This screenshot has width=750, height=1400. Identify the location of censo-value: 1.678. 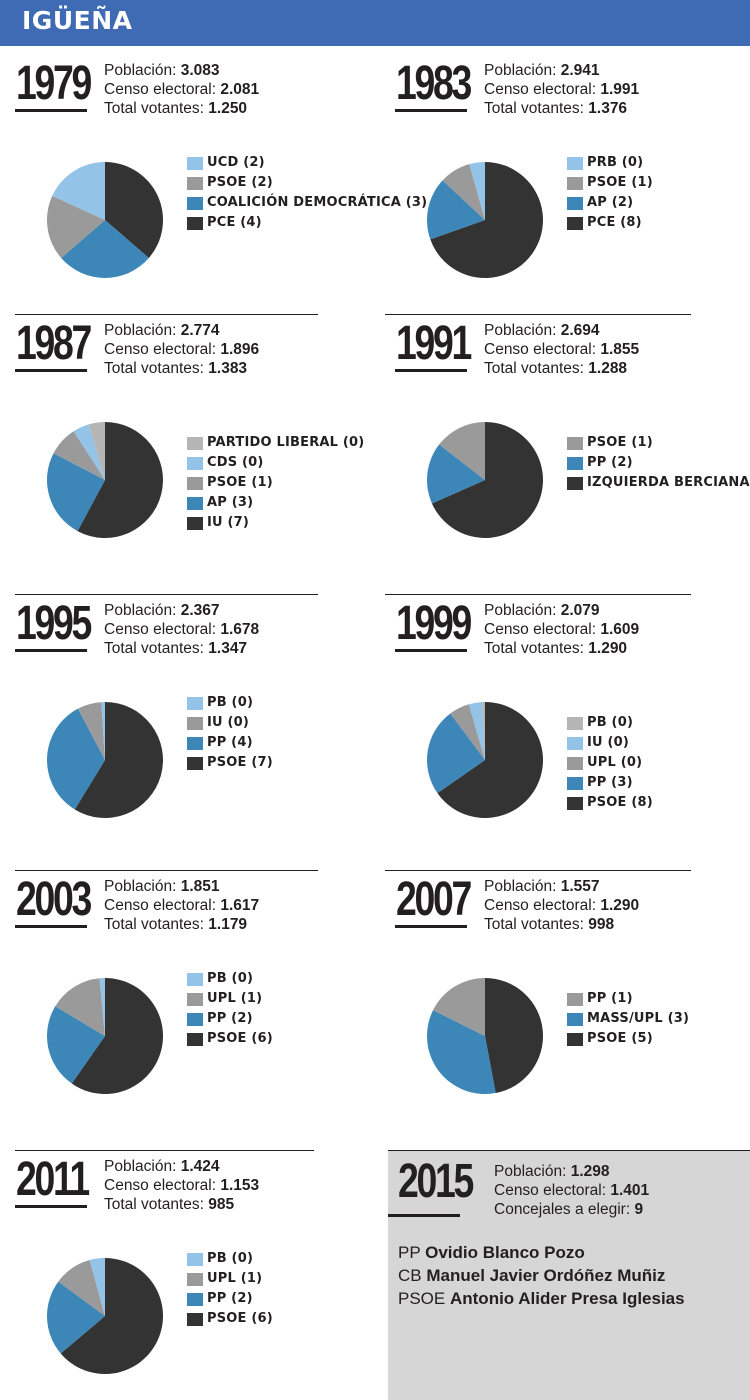
(240, 629).